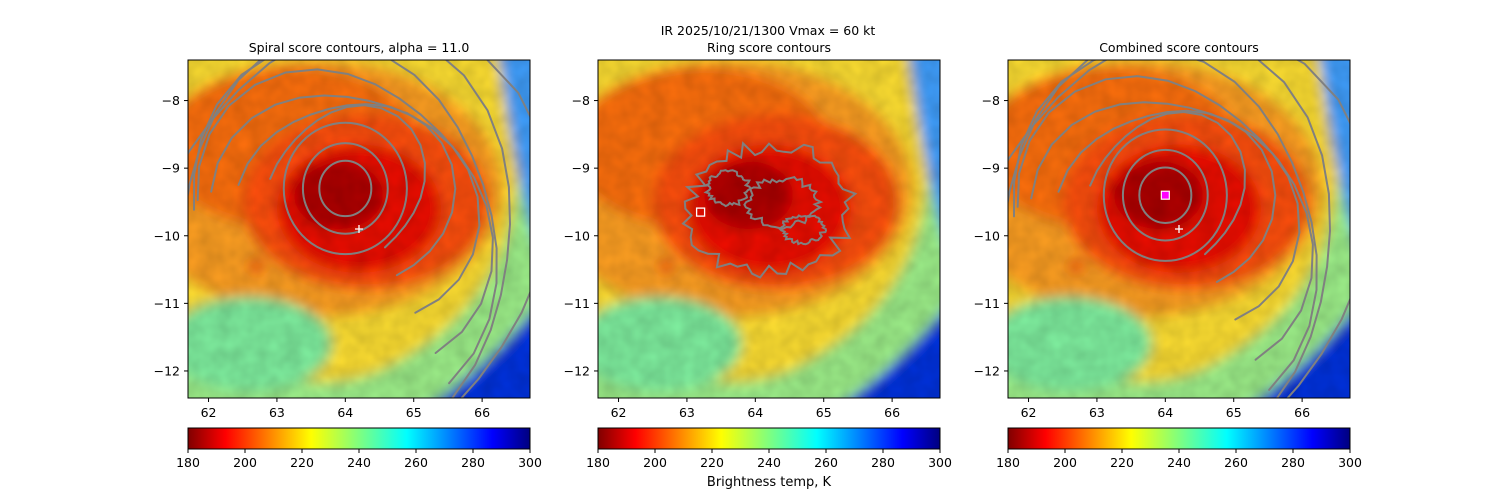 The image size is (1500, 500). What do you see at coordinates (769, 482) in the screenshot?
I see `colorbar-label: Brightness temp, K` at bounding box center [769, 482].